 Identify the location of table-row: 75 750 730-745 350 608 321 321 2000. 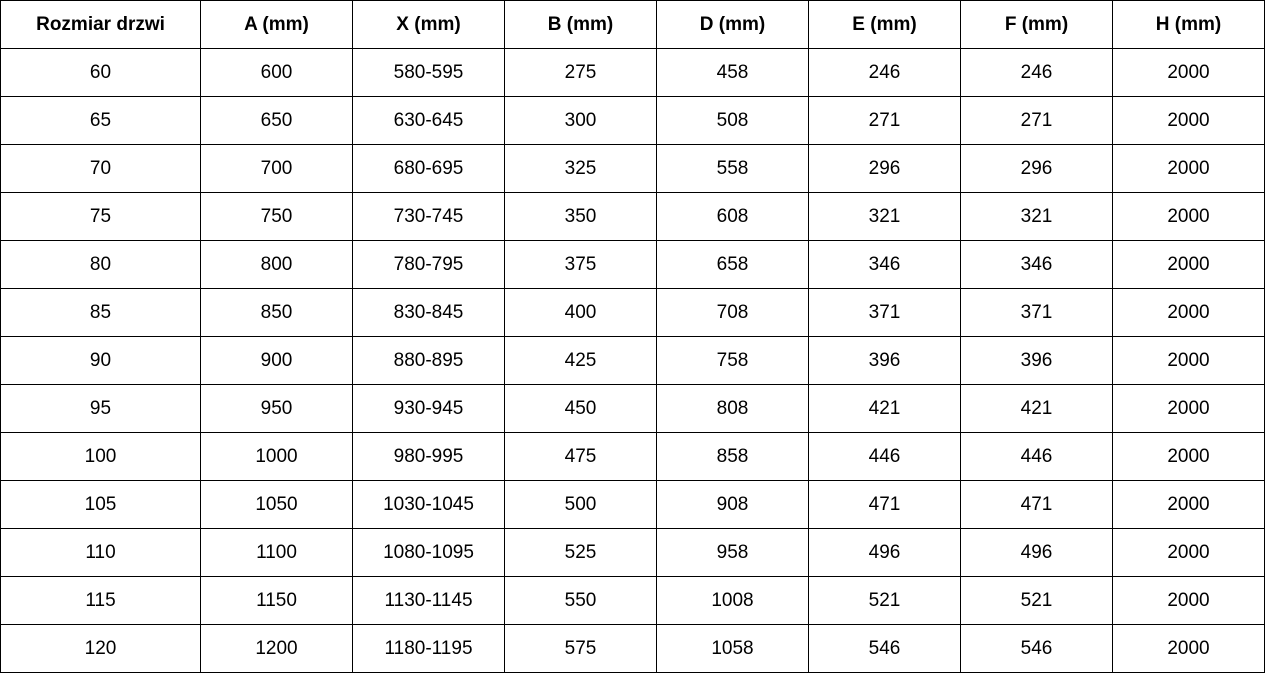
(632, 216).